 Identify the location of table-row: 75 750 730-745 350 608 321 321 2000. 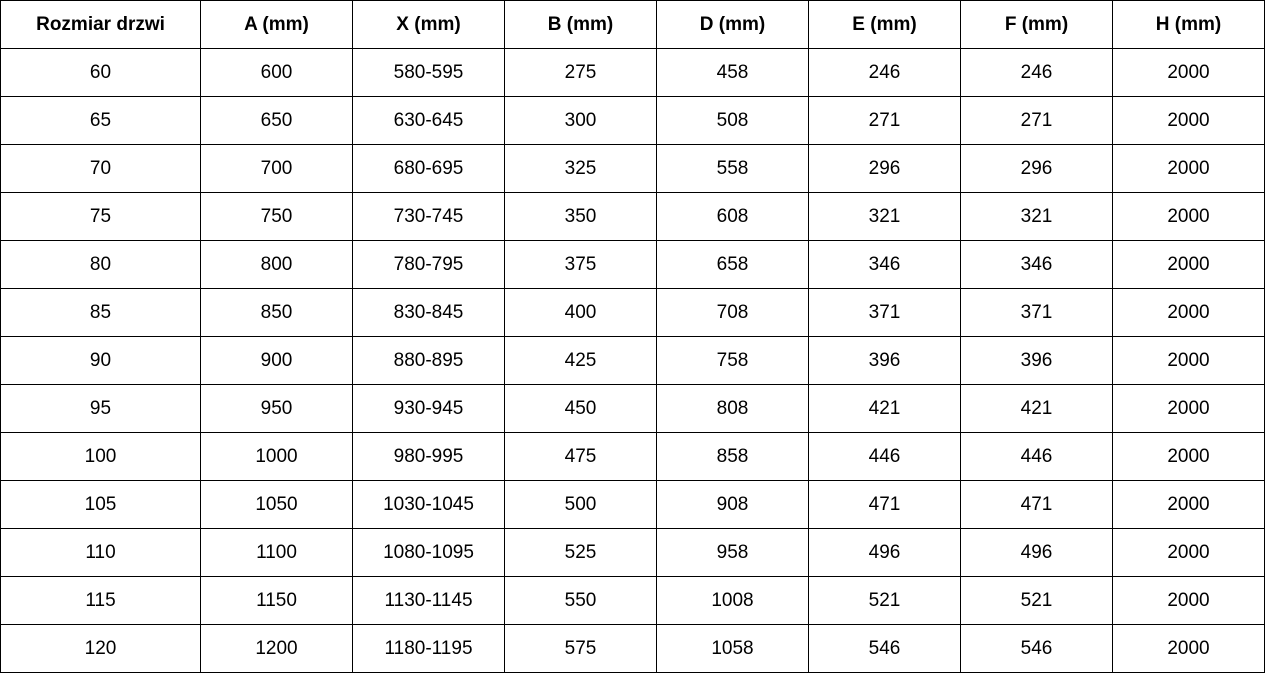
(632, 216).